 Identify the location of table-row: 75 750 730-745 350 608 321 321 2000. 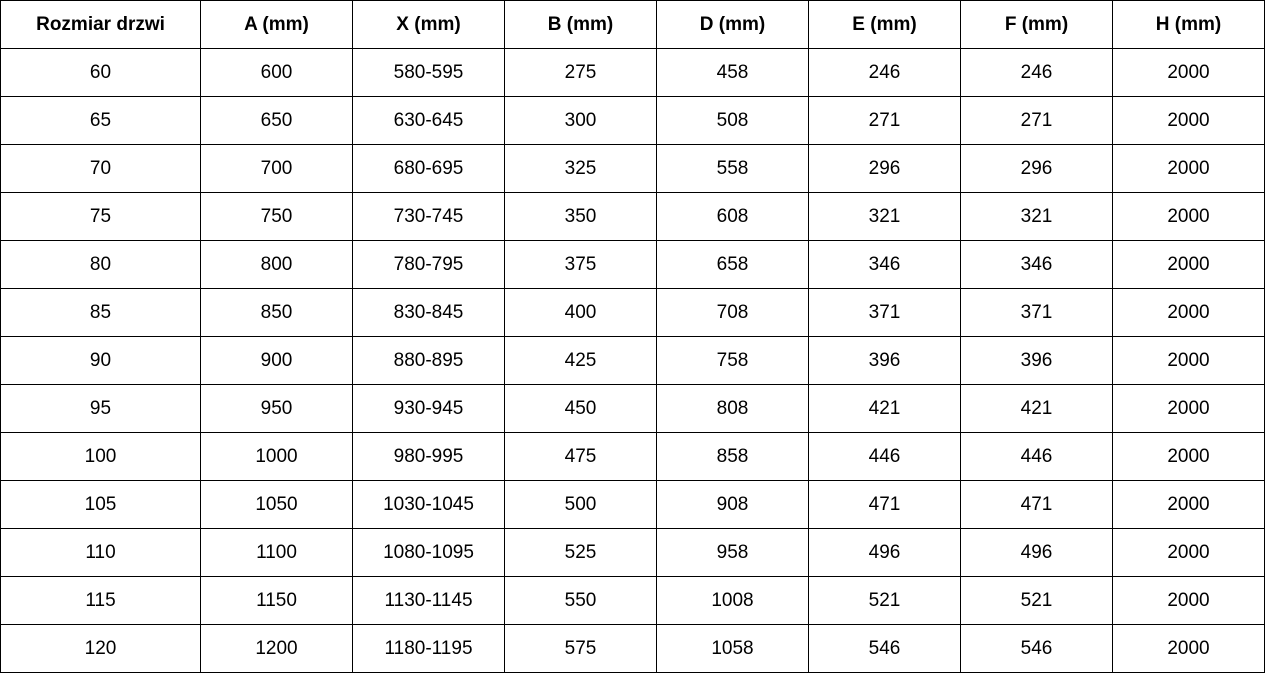
(632, 216).